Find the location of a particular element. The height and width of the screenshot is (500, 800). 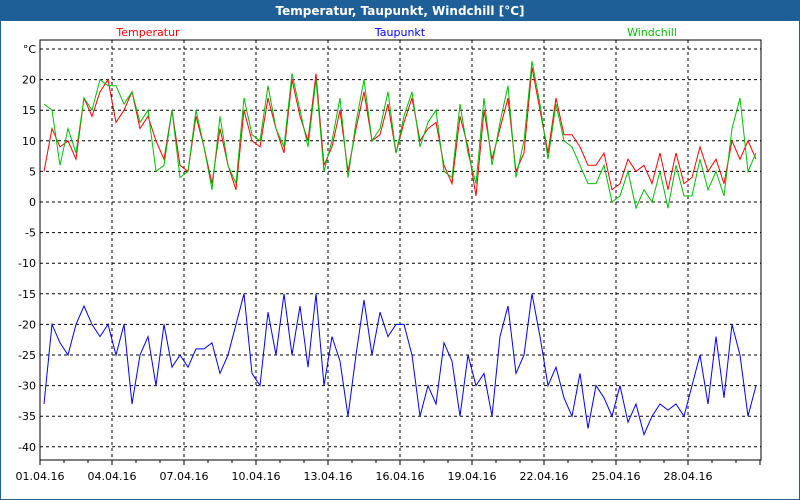

x-tick-label: 22.04.16 is located at coordinates (544, 476).